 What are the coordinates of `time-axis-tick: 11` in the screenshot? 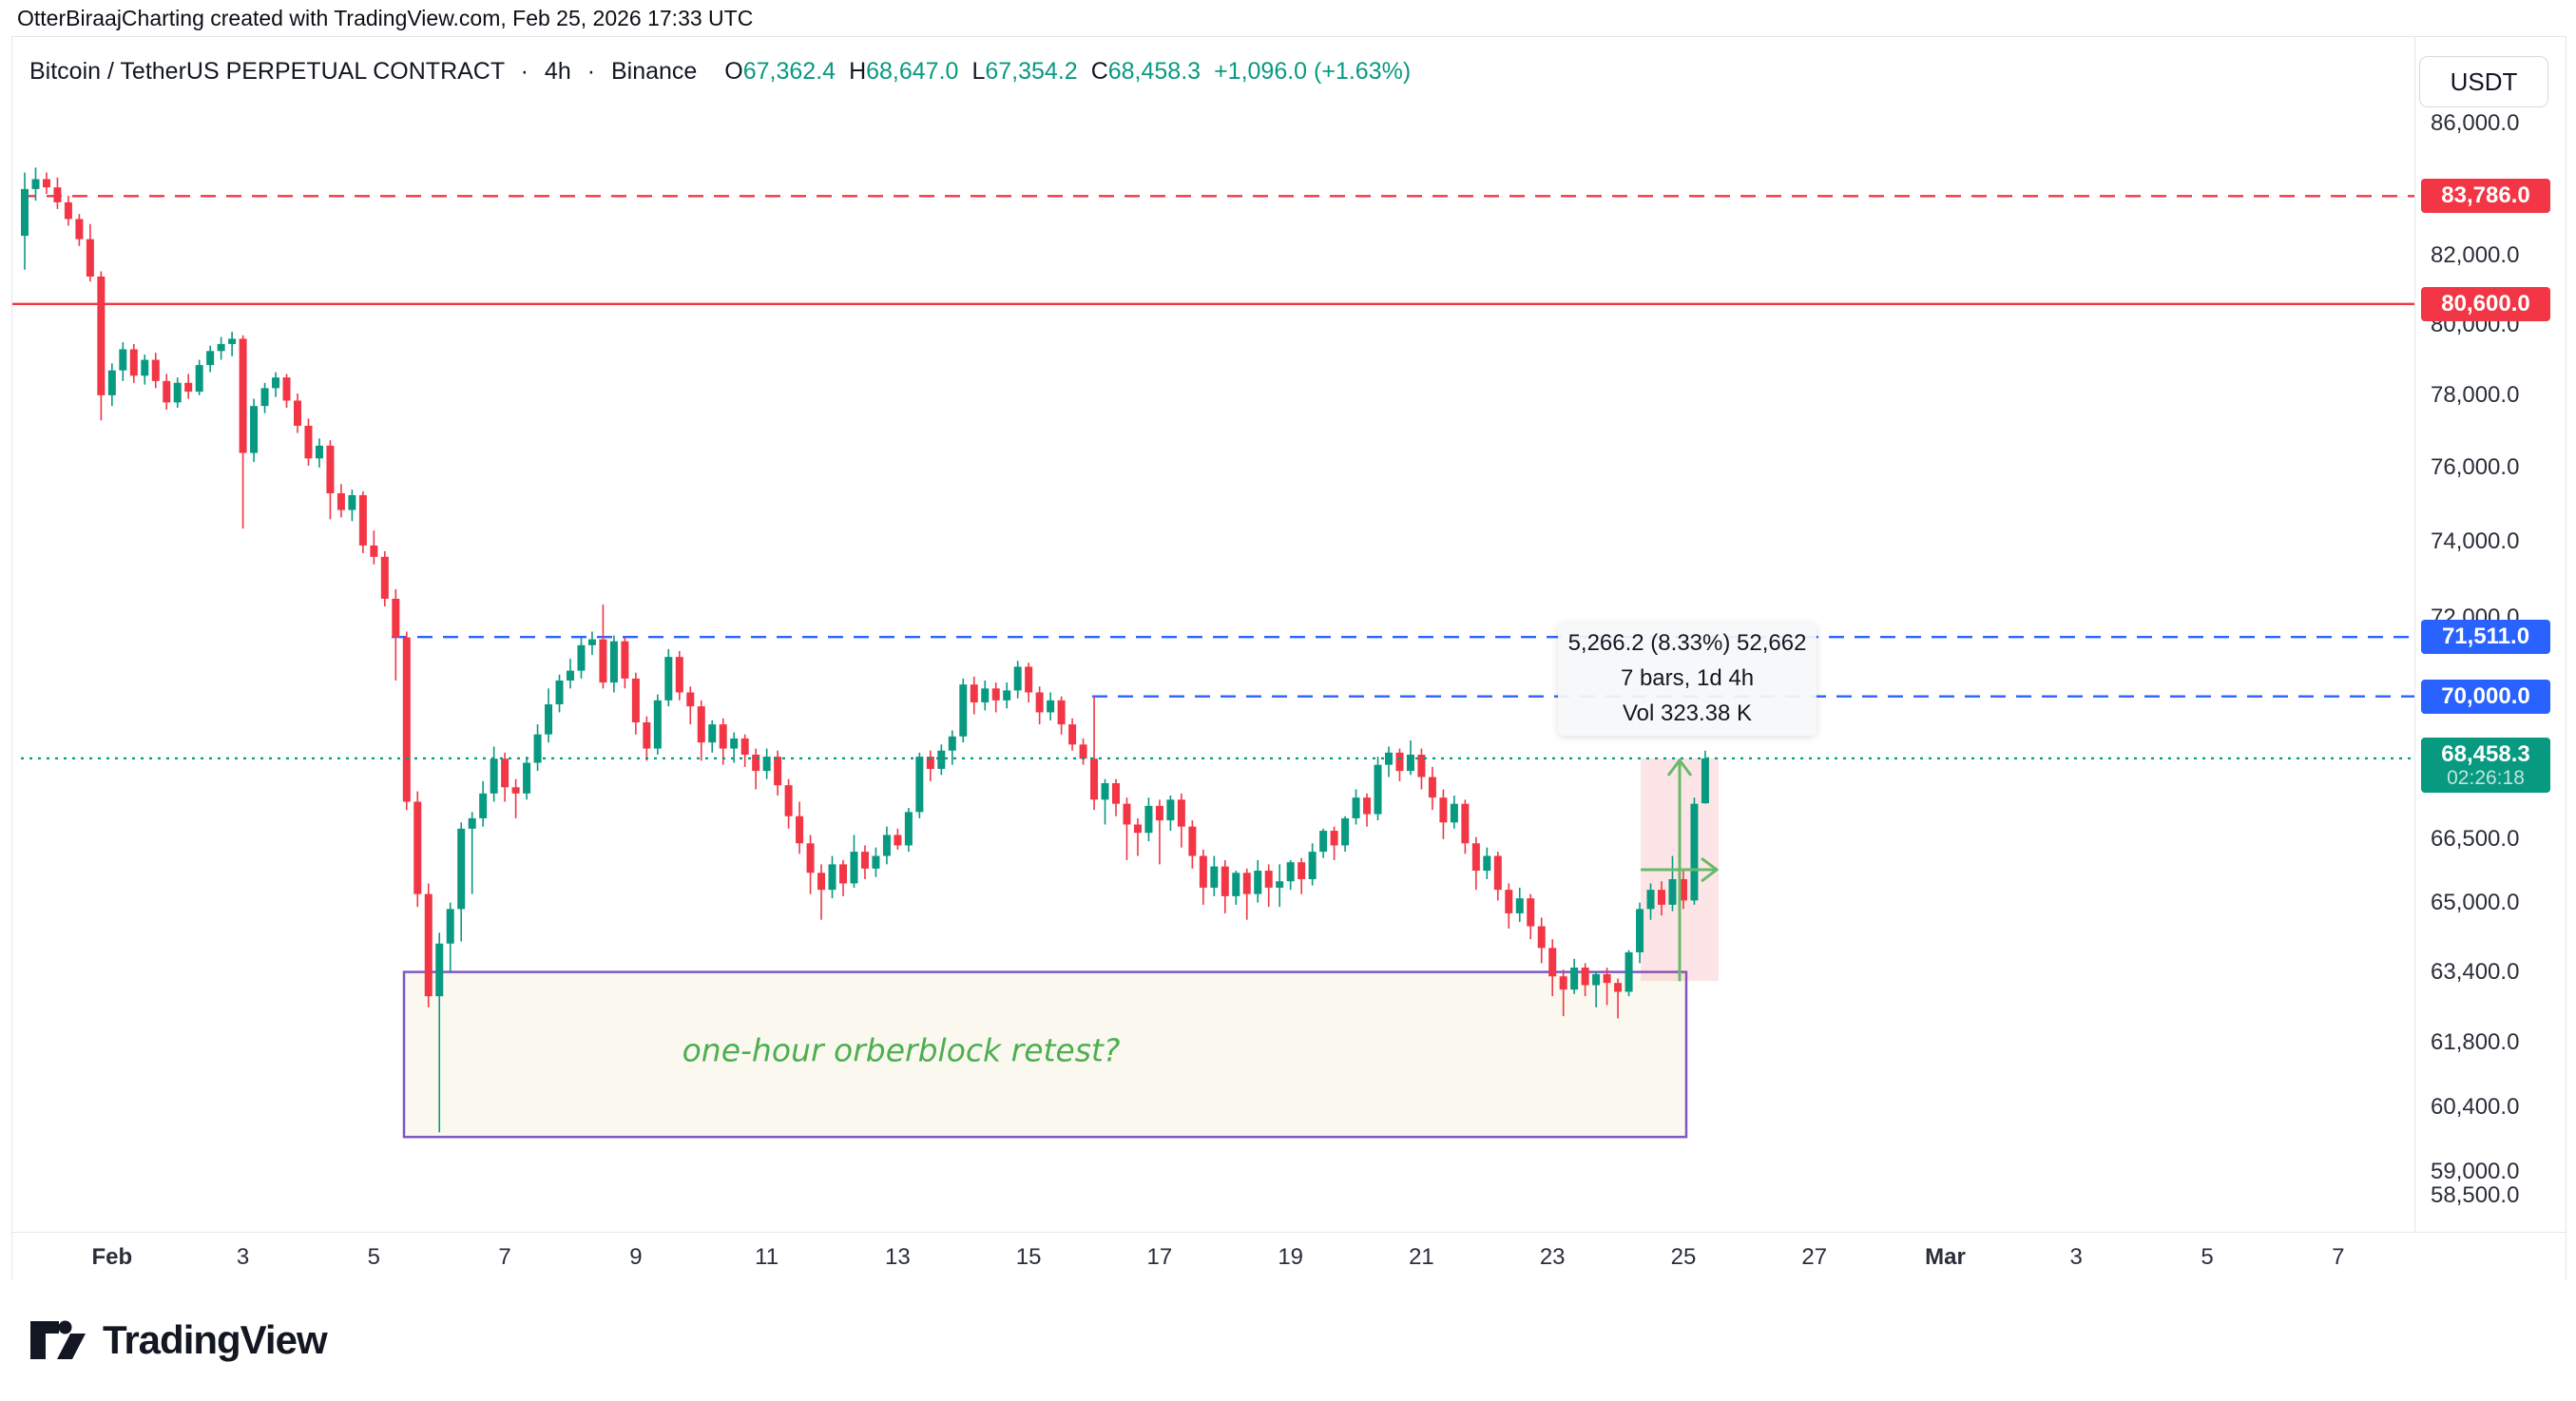 It's located at (767, 1257).